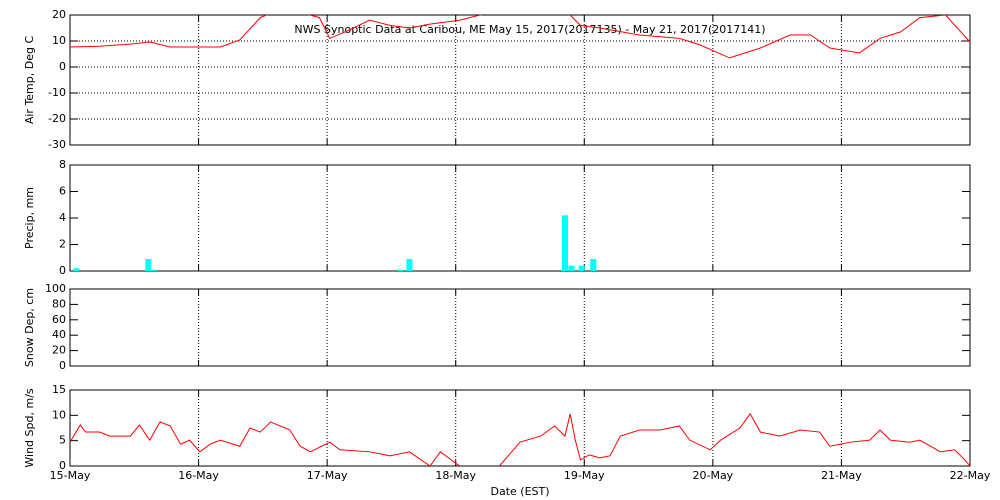  I want to click on y-tick-label: 80, so click(59, 303).